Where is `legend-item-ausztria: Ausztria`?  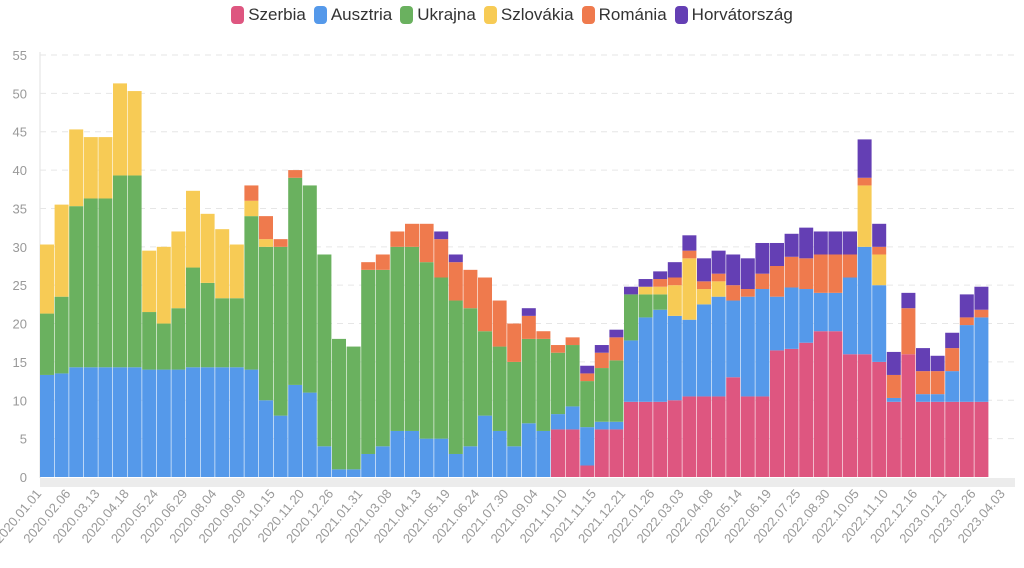
legend-item-ausztria: Ausztria is located at coordinates (353, 15).